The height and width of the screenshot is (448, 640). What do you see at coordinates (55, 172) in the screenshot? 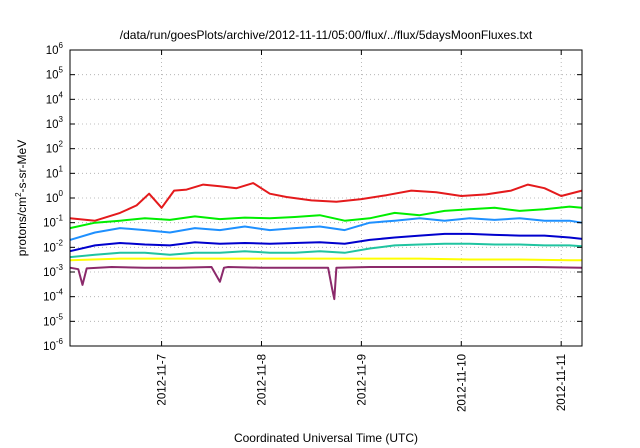
I see `y-tick-label: 10¹` at bounding box center [55, 172].